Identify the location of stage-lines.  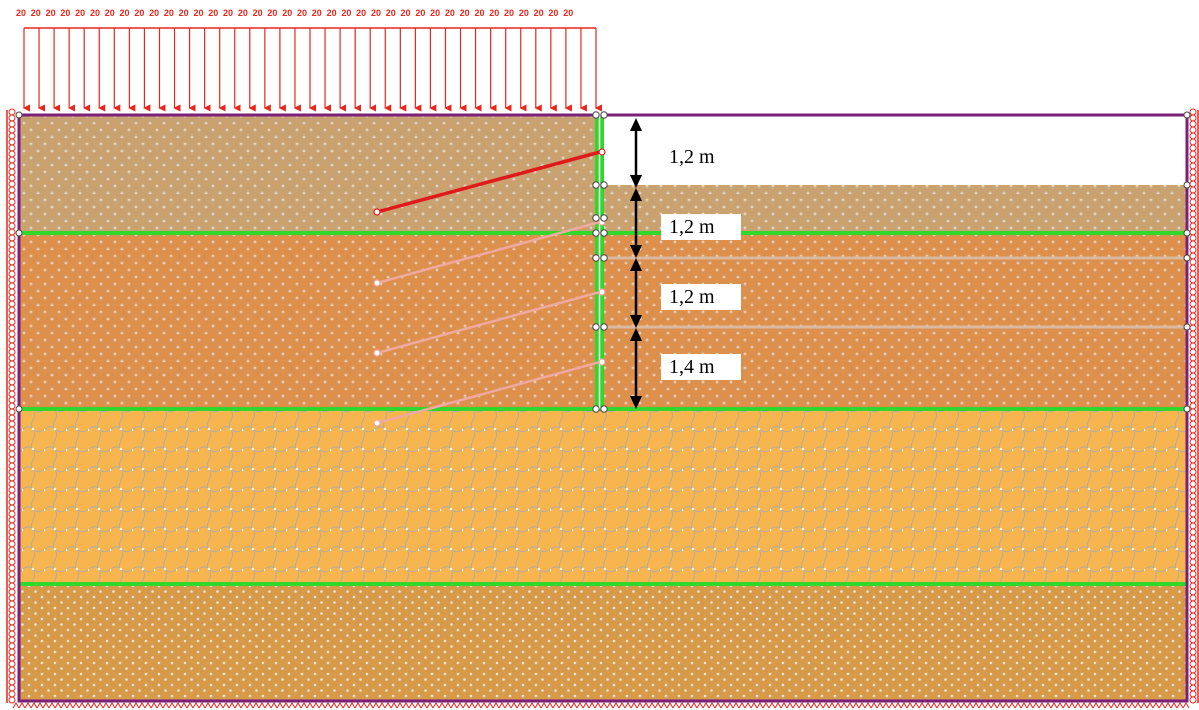
(895, 292).